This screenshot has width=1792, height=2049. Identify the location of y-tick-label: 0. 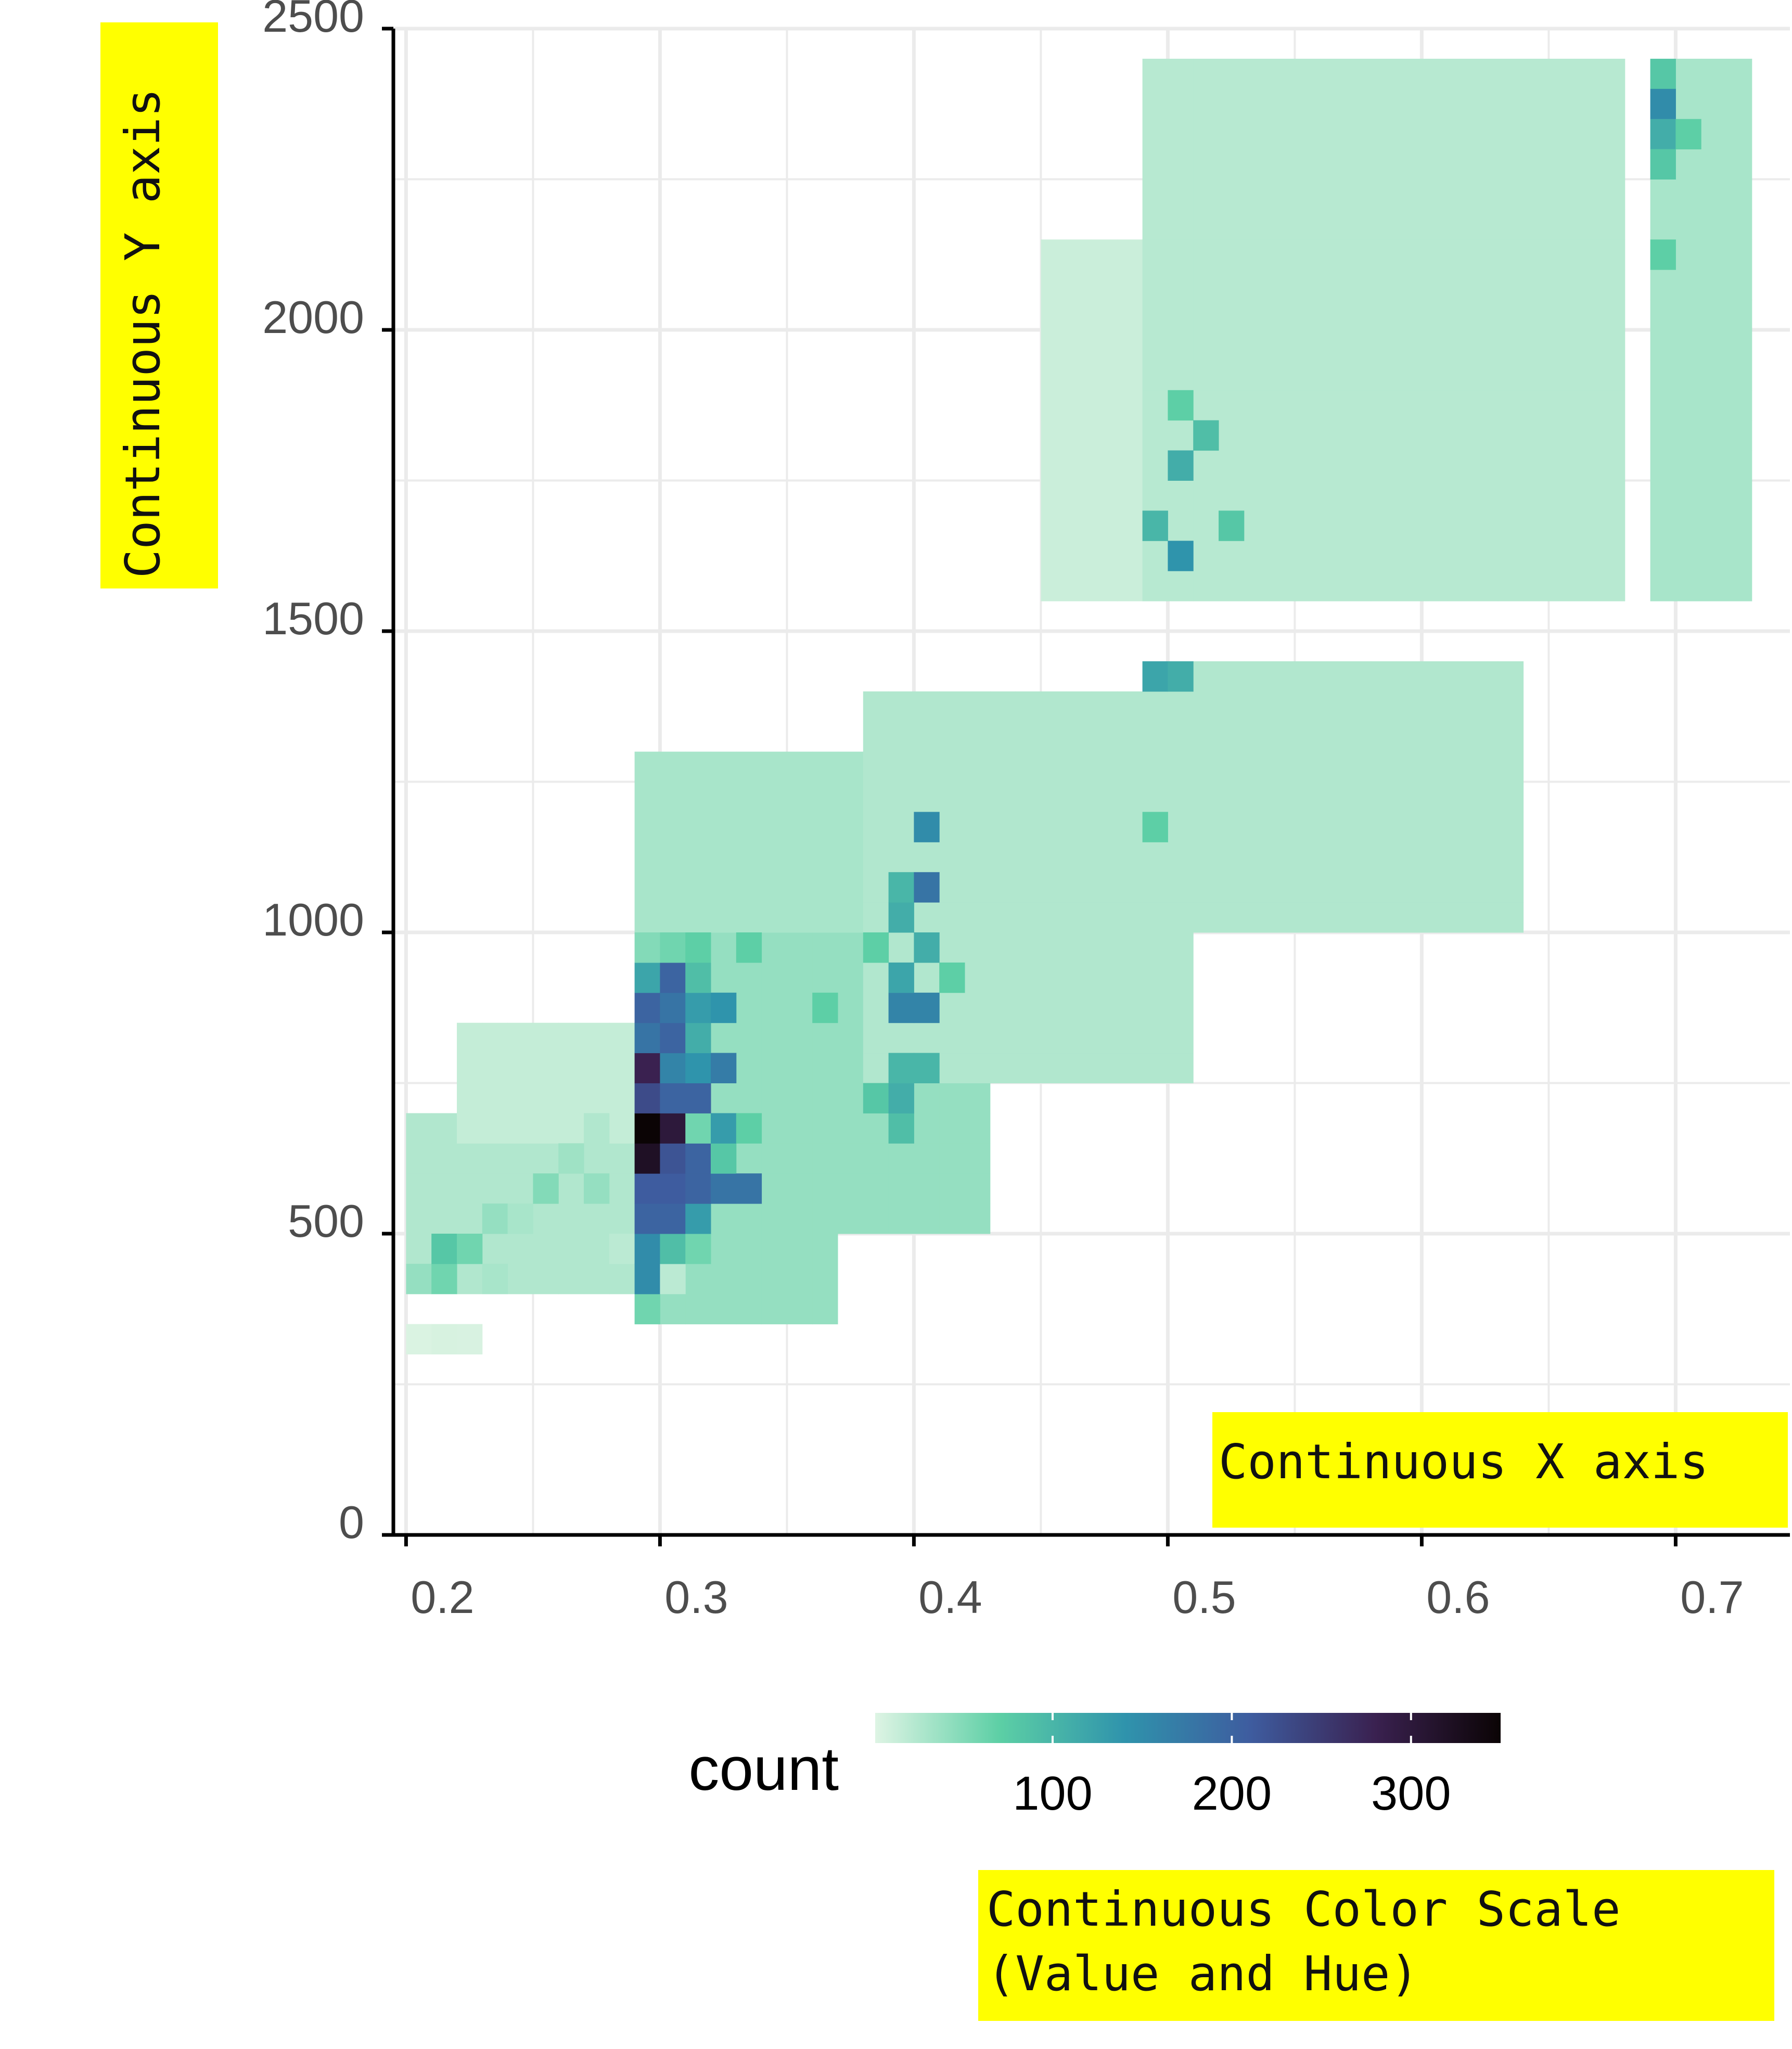
(352, 1522).